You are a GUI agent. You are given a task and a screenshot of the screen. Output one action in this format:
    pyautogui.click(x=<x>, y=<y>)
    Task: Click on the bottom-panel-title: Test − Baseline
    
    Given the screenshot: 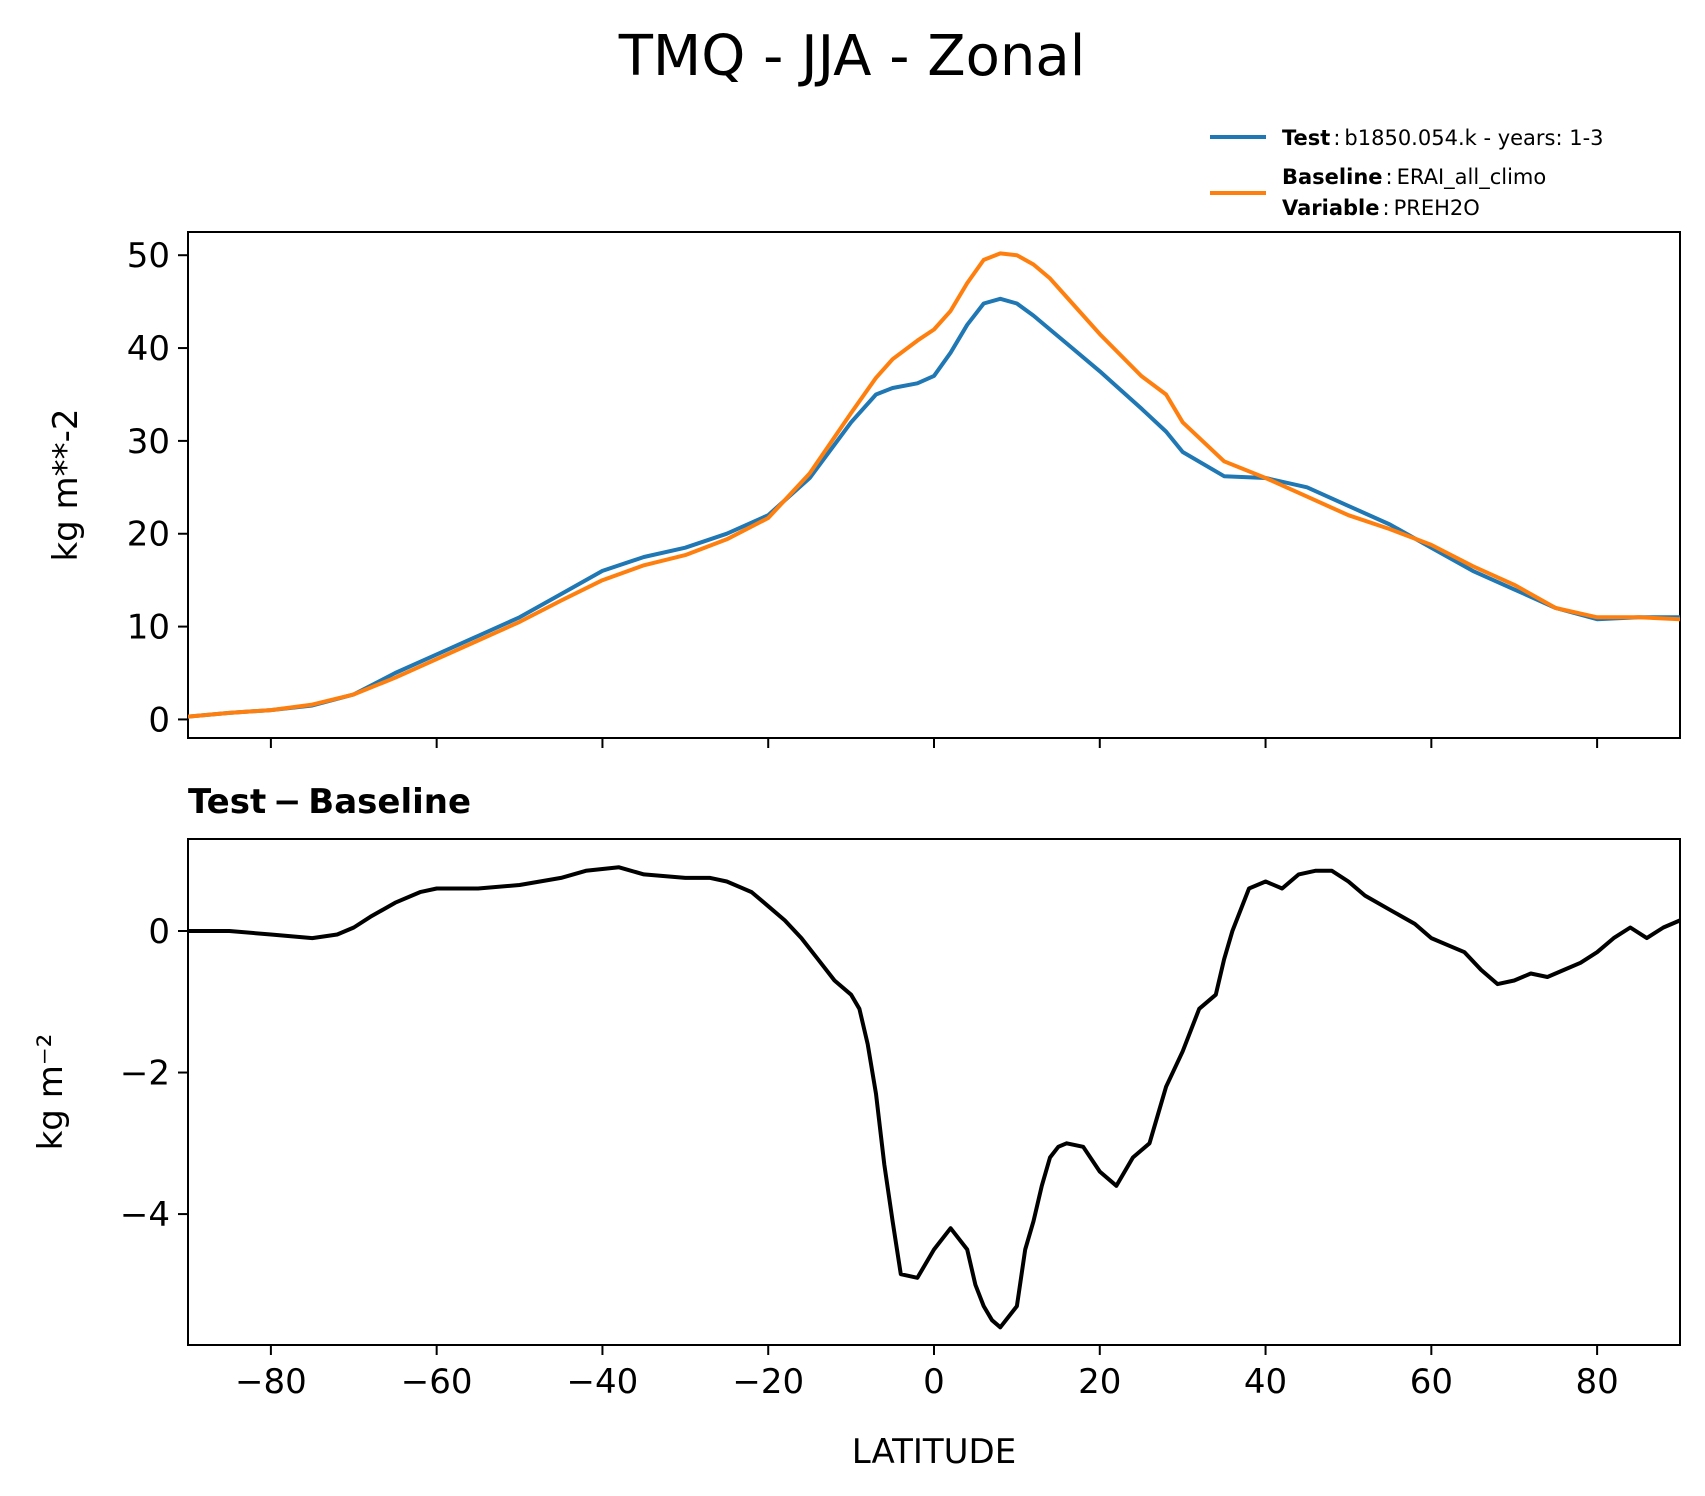 What is the action you would take?
    pyautogui.click(x=329, y=802)
    